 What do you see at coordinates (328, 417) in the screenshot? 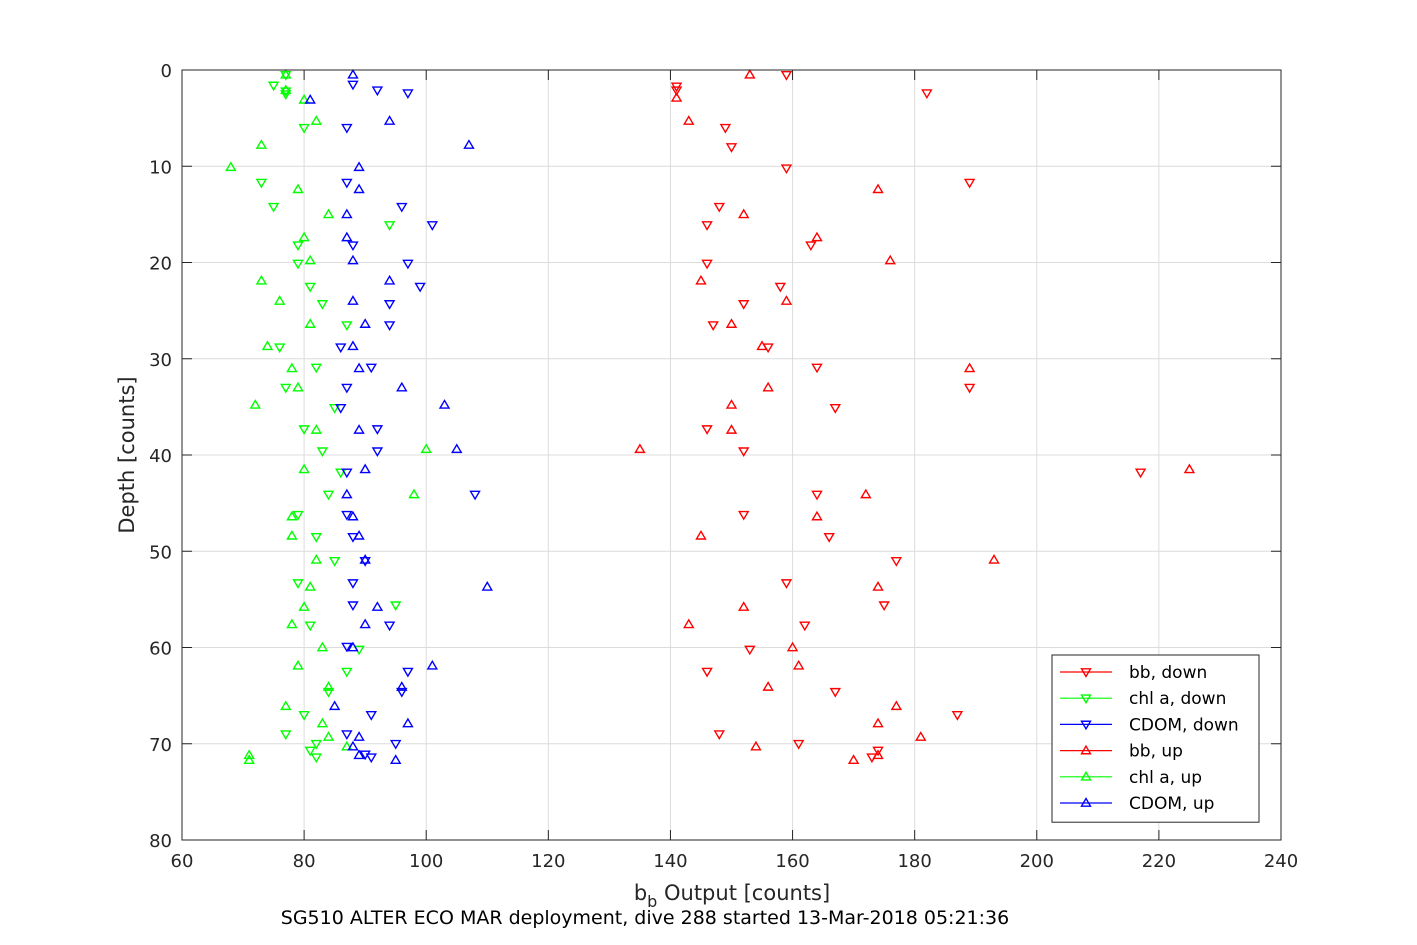
I see `series-chl-a-down` at bounding box center [328, 417].